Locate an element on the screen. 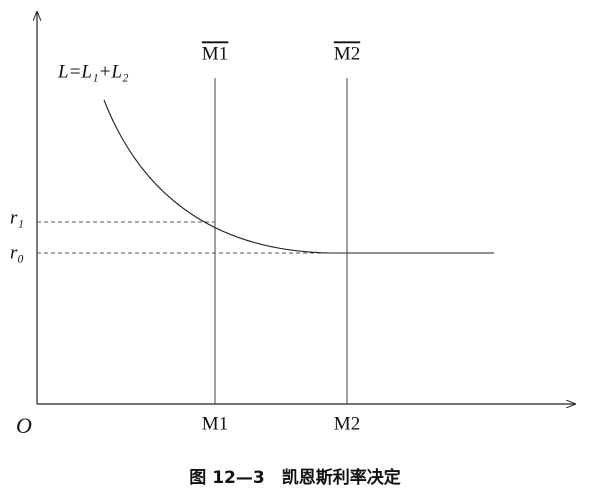  origin-label: O is located at coordinates (24, 425).